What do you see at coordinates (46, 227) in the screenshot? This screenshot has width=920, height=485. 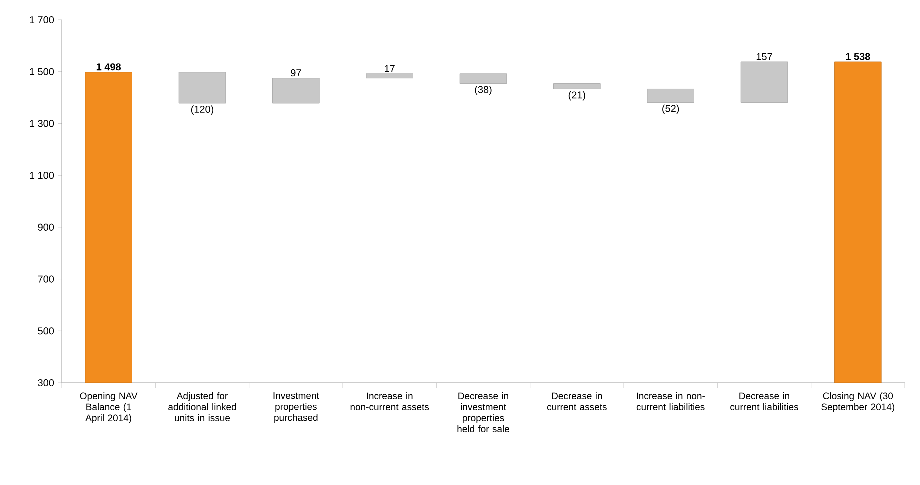 I see `y-tick-label: 900` at bounding box center [46, 227].